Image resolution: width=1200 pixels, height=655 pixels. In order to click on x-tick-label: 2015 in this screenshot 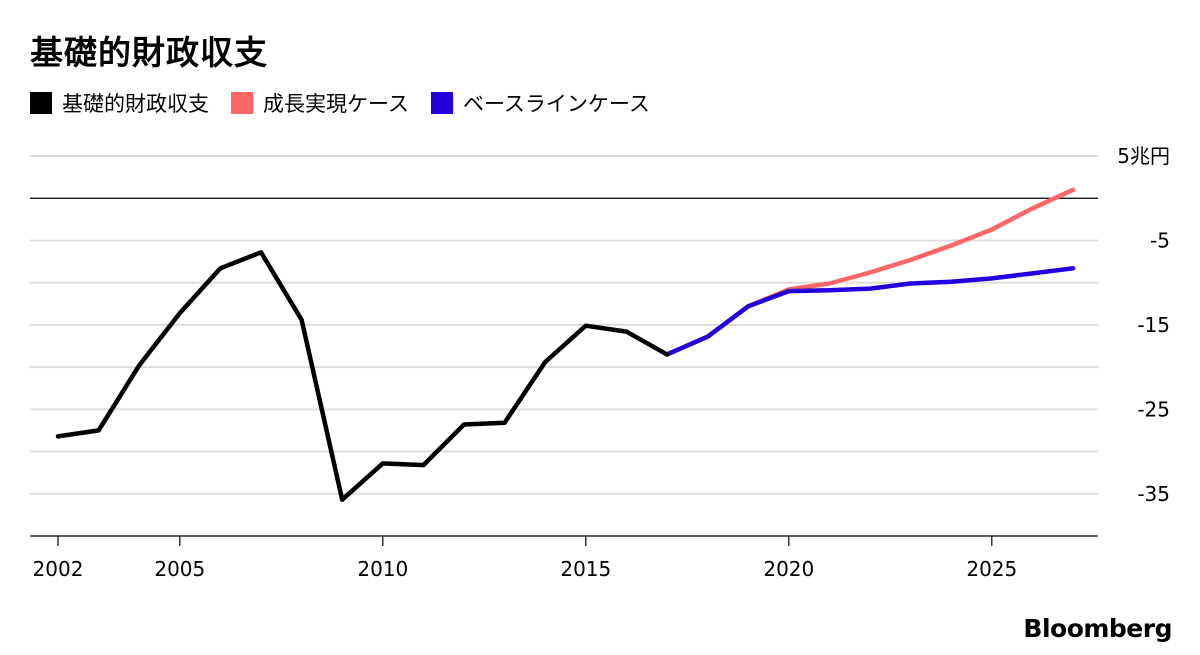, I will do `click(585, 569)`.